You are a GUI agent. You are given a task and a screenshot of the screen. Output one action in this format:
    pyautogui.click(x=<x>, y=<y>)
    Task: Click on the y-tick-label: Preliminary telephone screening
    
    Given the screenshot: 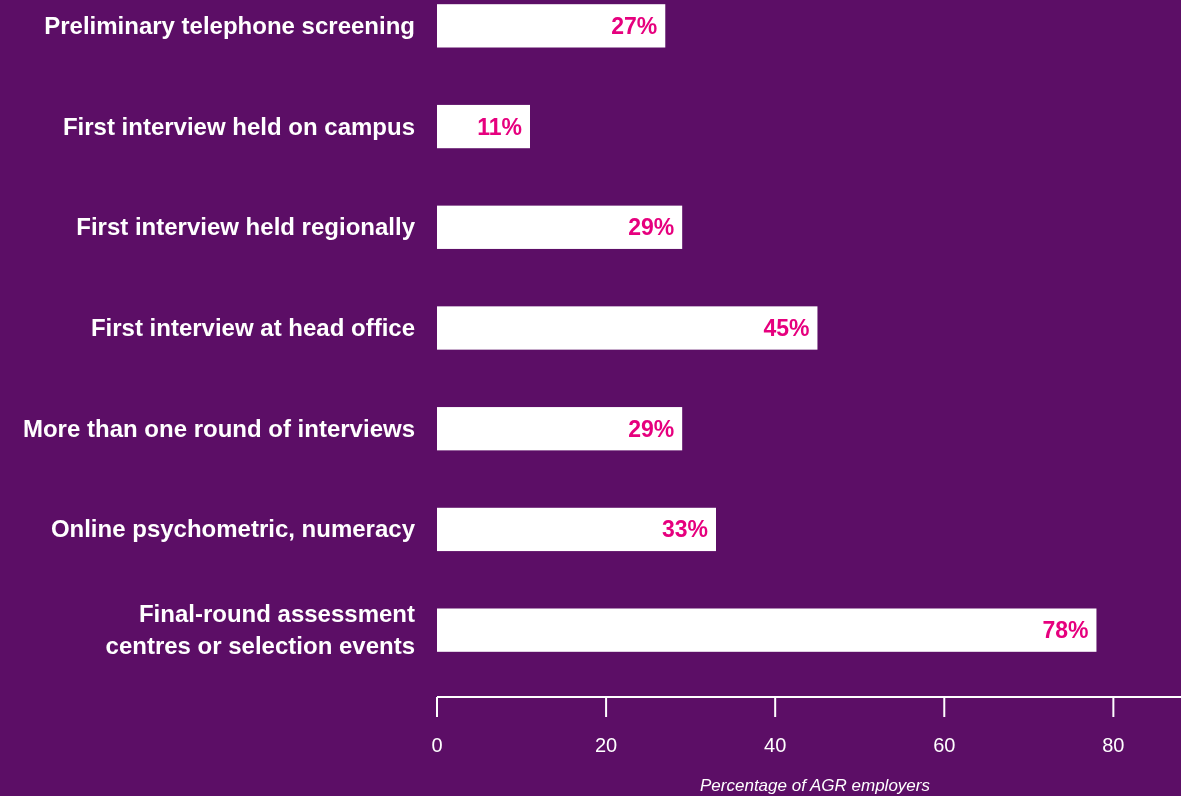 What is the action you would take?
    pyautogui.click(x=229, y=25)
    